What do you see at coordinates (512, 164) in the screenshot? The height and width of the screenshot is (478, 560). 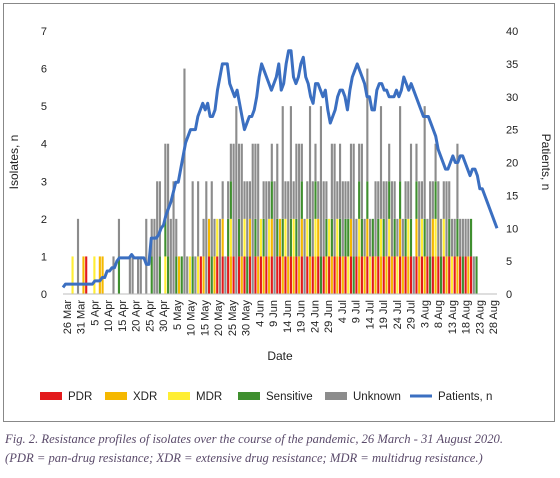 I see `right-tick-label: 20` at bounding box center [512, 164].